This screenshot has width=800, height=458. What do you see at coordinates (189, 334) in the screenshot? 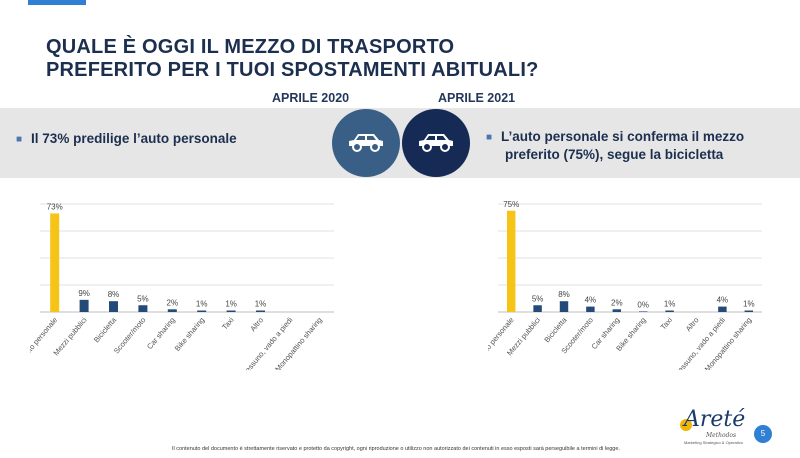
I see `category-label: Bike sharing` at bounding box center [189, 334].